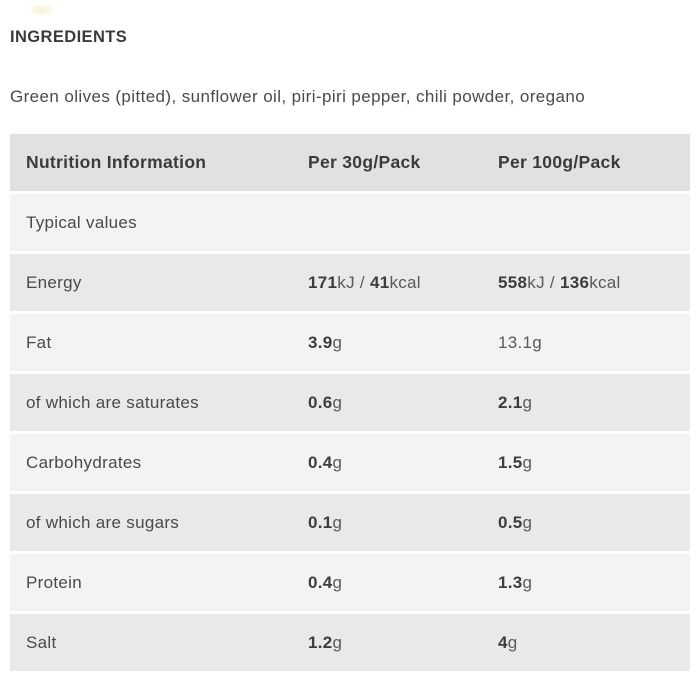  I want to click on value-number: 0.1, so click(320, 522).